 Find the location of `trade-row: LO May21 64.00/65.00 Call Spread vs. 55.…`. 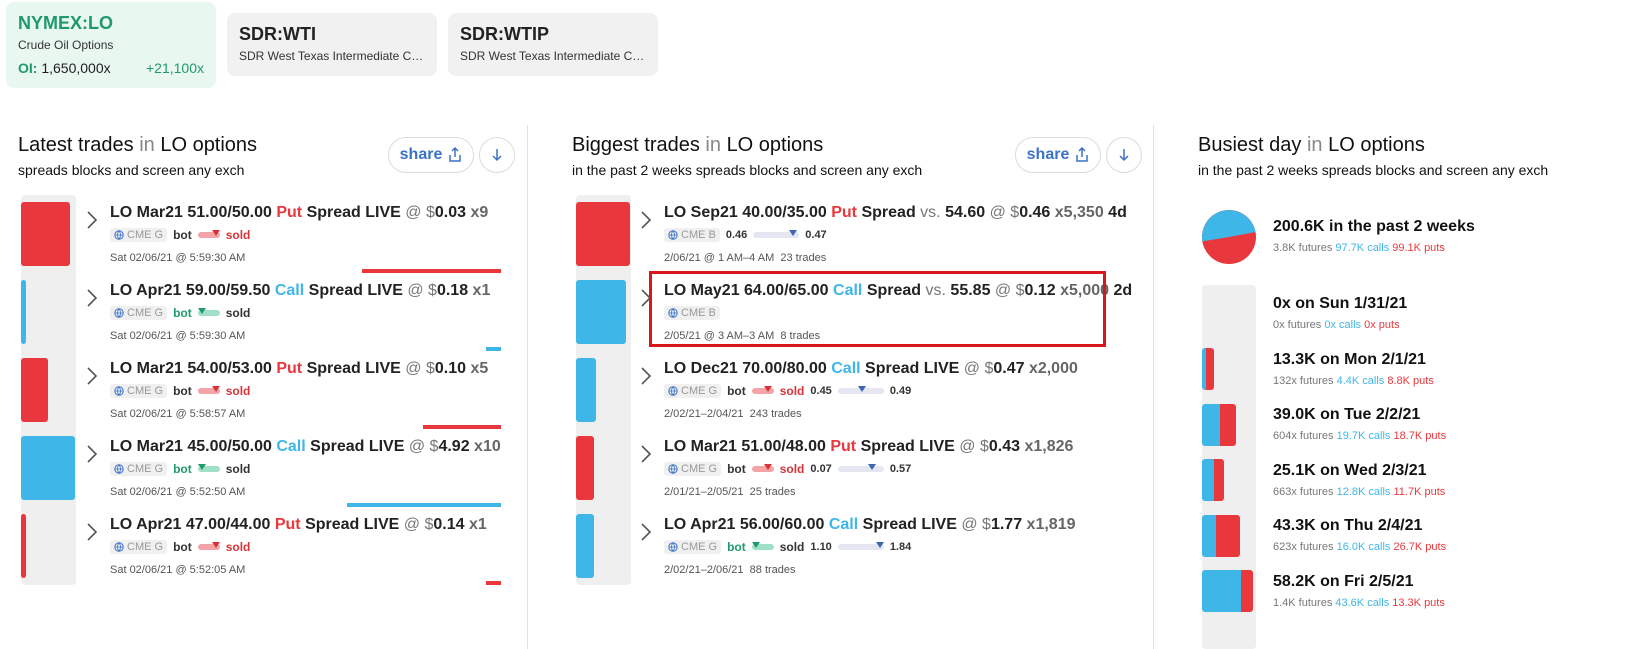

trade-row: LO May21 64.00/65.00 Call Spread vs. 55.… is located at coordinates (886, 319).